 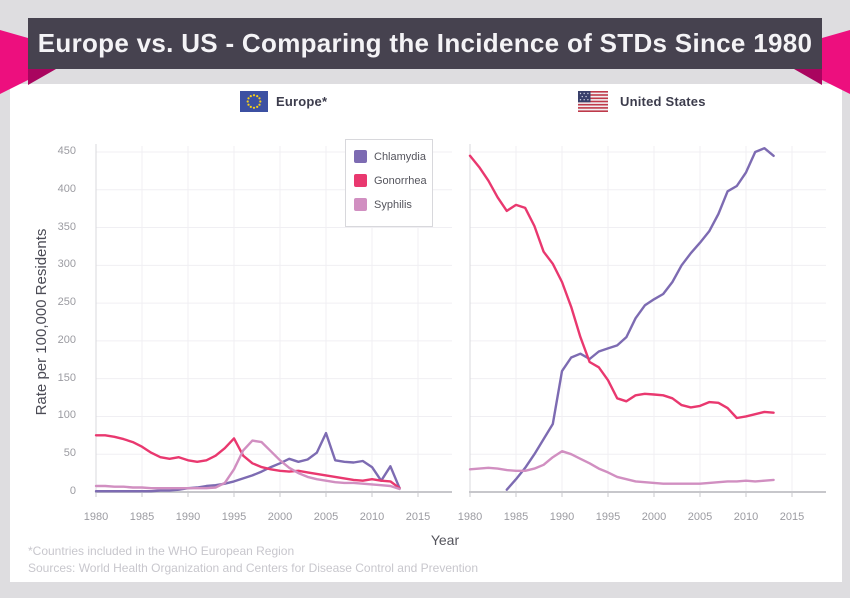 What do you see at coordinates (360, 156) in the screenshot?
I see `chlamydia-swatch-icon` at bounding box center [360, 156].